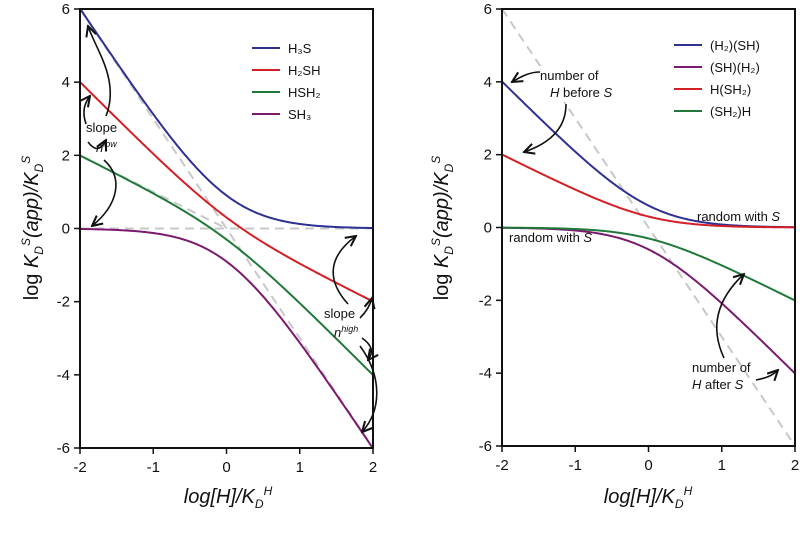  Describe the element at coordinates (717, 78) in the screenshot. I see `right-legend: (H₂)(SH) (SH)(H₂) H(SH₂) (SH₂)H` at that location.